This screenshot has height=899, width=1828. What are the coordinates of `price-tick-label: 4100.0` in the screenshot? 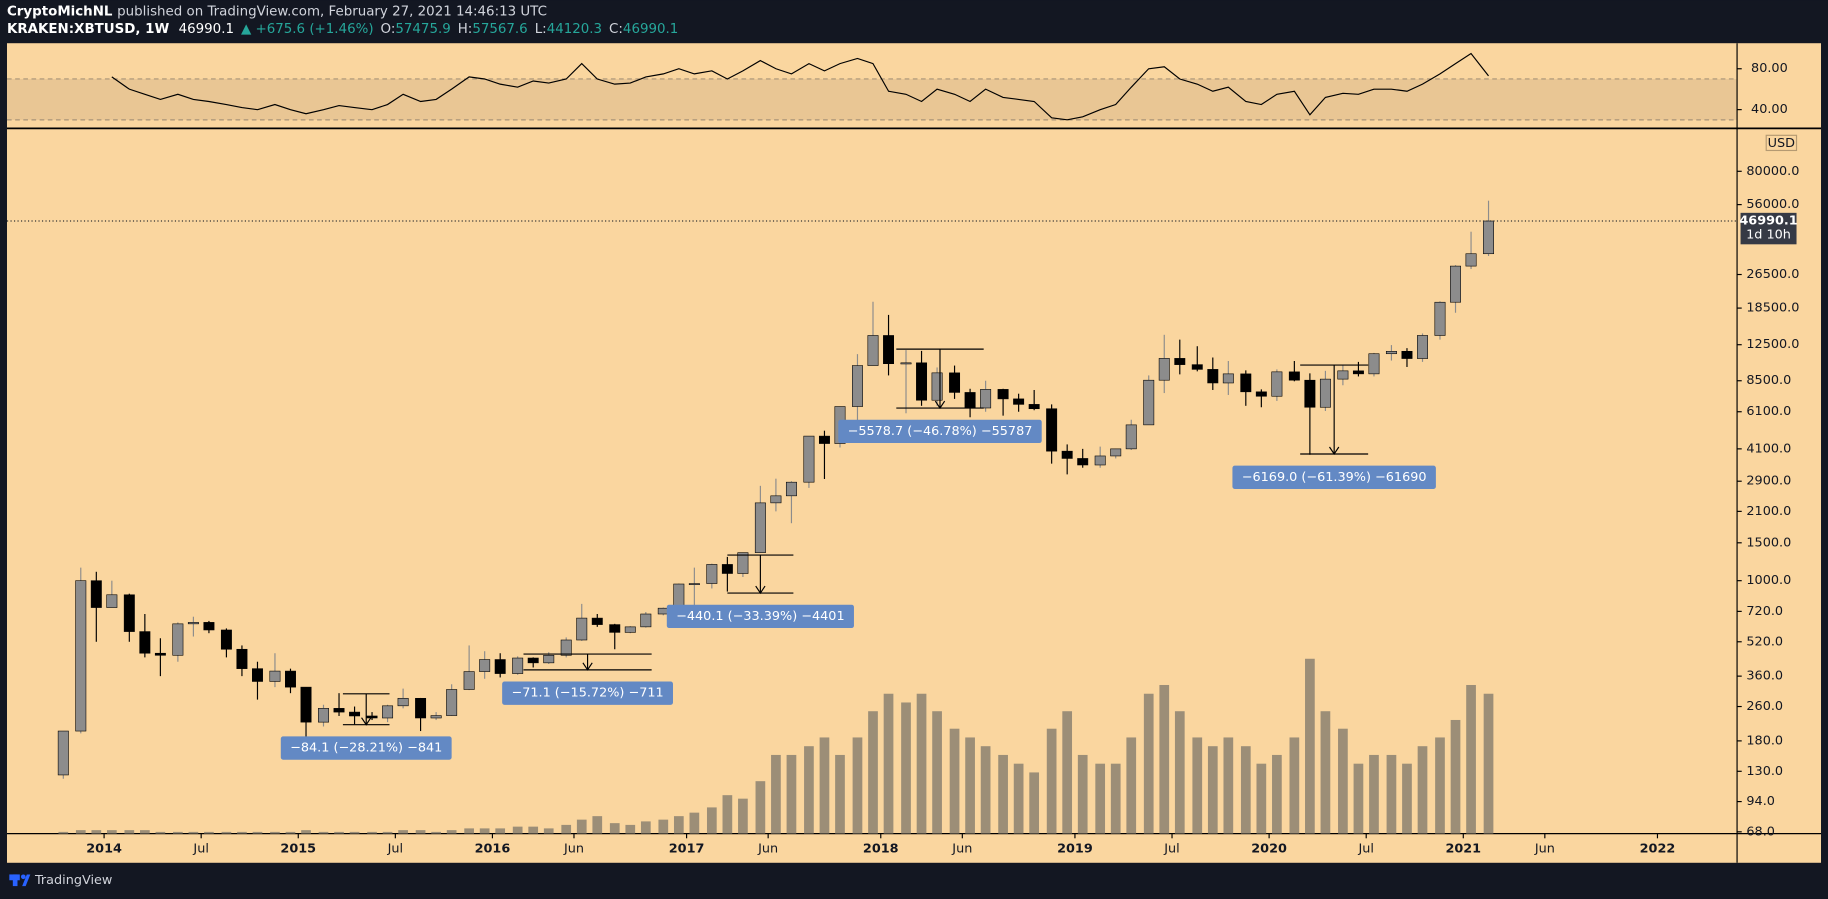 It's located at (1768, 448).